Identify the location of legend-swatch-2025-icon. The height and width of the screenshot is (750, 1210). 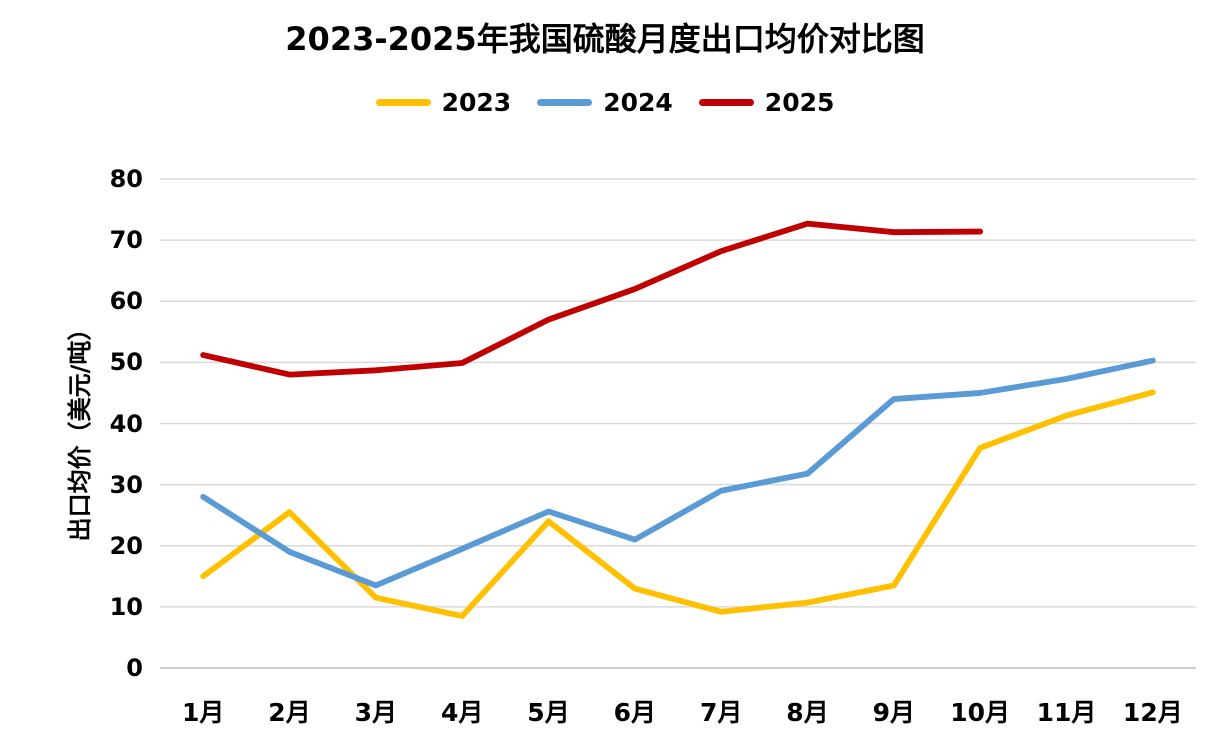
(726, 102).